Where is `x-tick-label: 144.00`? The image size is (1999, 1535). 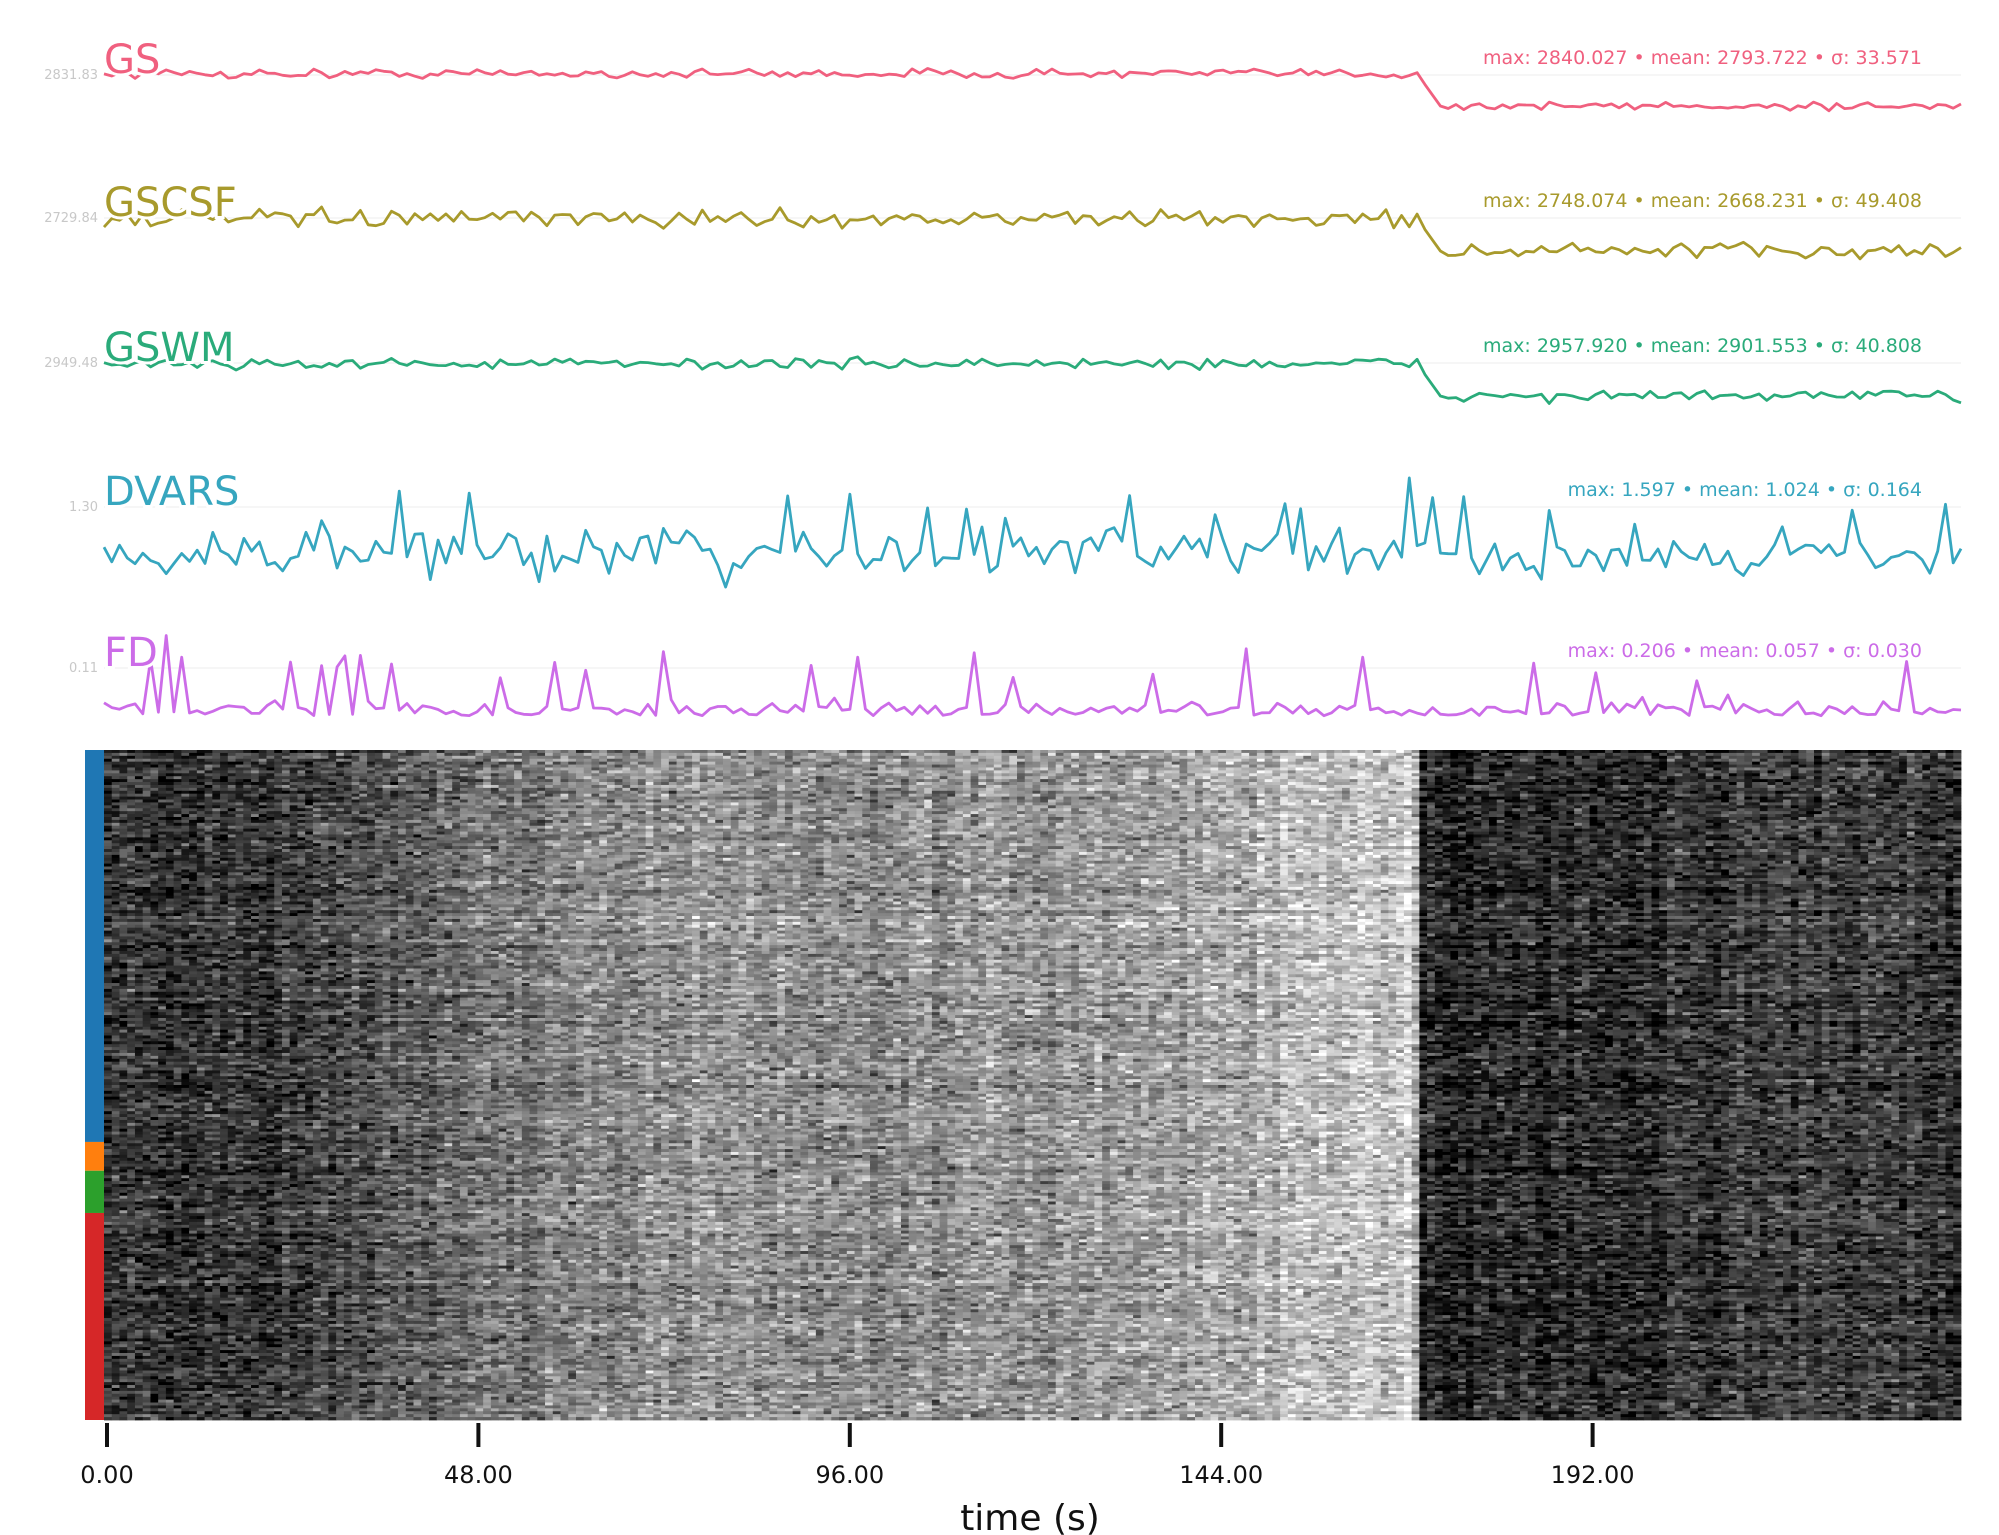
x-tick-label: 144.00 is located at coordinates (1221, 1475).